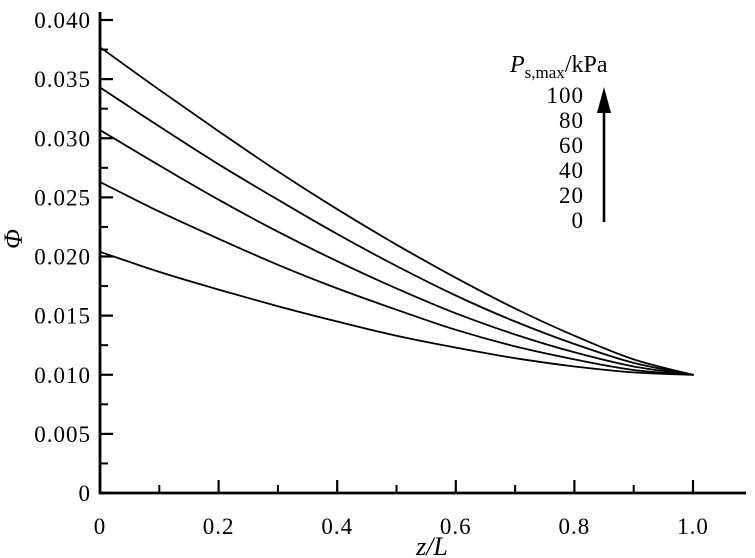 This screenshot has height=558, width=755. Describe the element at coordinates (85, 493) in the screenshot. I see `y-tick-label: 0` at that location.